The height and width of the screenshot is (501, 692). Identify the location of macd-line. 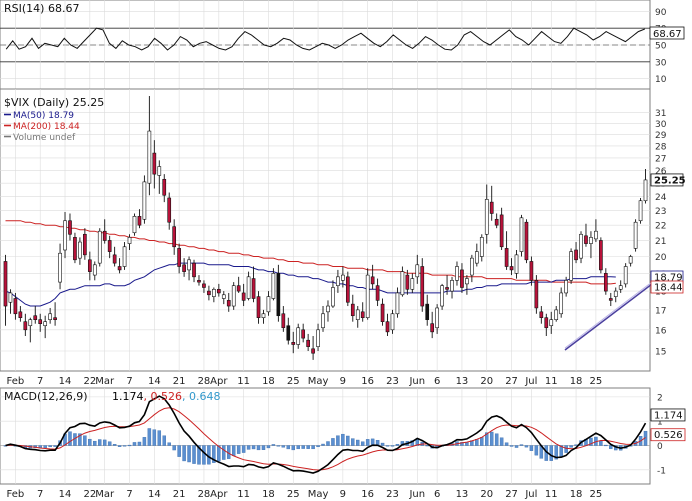
(326, 434).